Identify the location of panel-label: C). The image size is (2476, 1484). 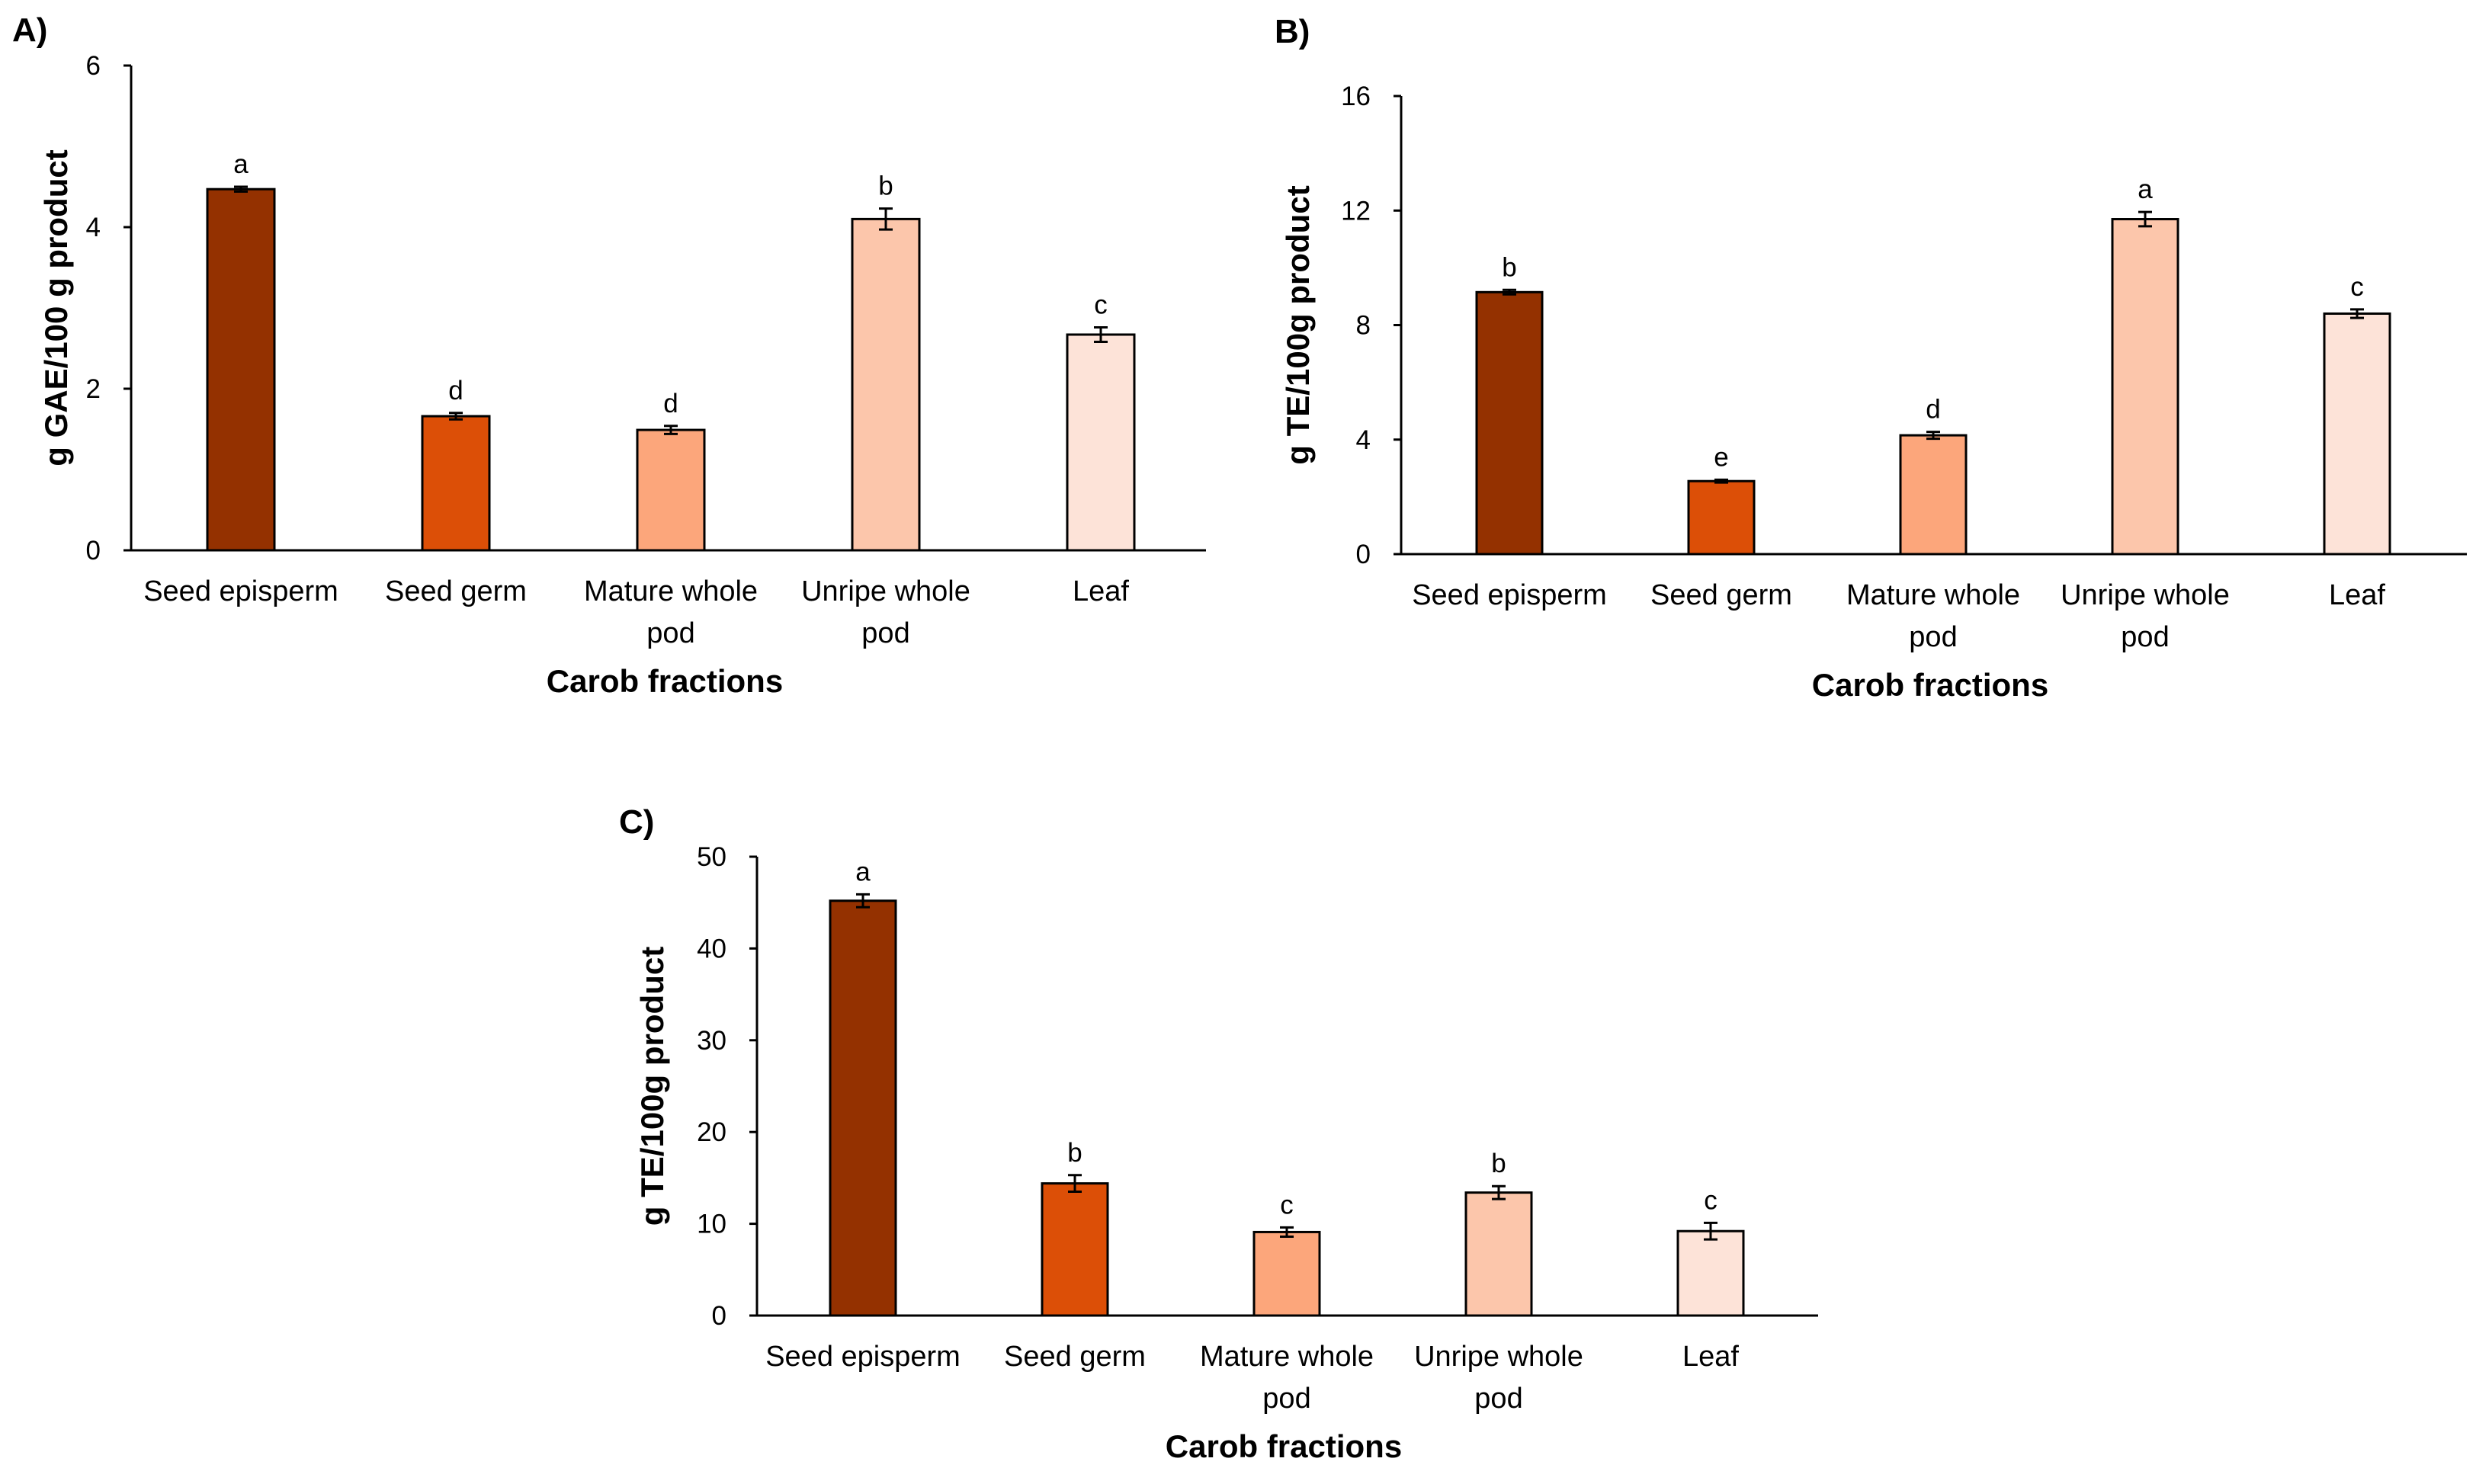
(637, 822).